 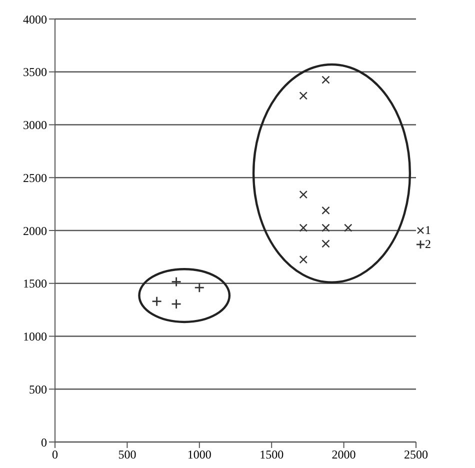 What do you see at coordinates (35, 231) in the screenshot?
I see `y-tick-label: 2000` at bounding box center [35, 231].